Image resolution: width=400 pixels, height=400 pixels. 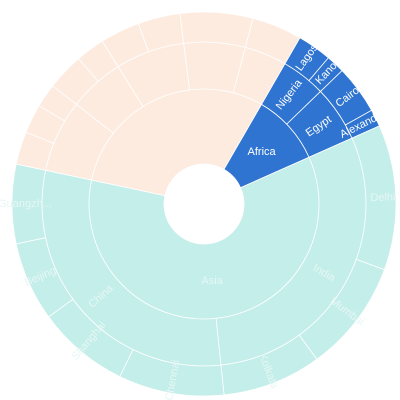 What do you see at coordinates (204, 204) in the screenshot?
I see `center-hole` at bounding box center [204, 204].